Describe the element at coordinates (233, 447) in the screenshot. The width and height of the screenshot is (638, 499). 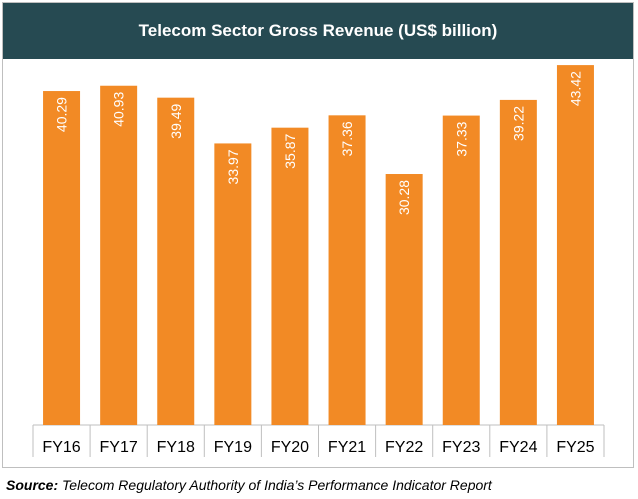
I see `x-tick-label-fy19: FY19` at that location.